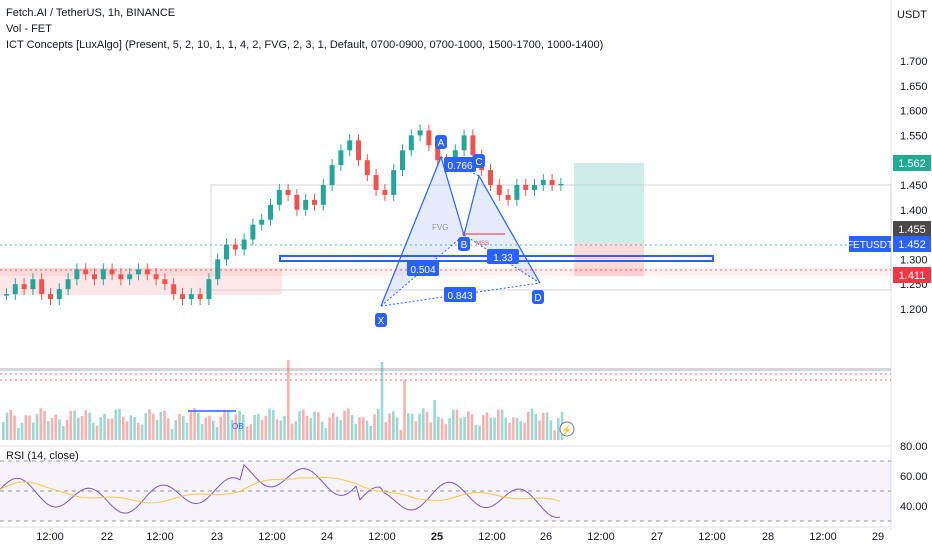 The width and height of the screenshot is (932, 550). I want to click on symbol-badge-label: FETUSDT, so click(870, 245).